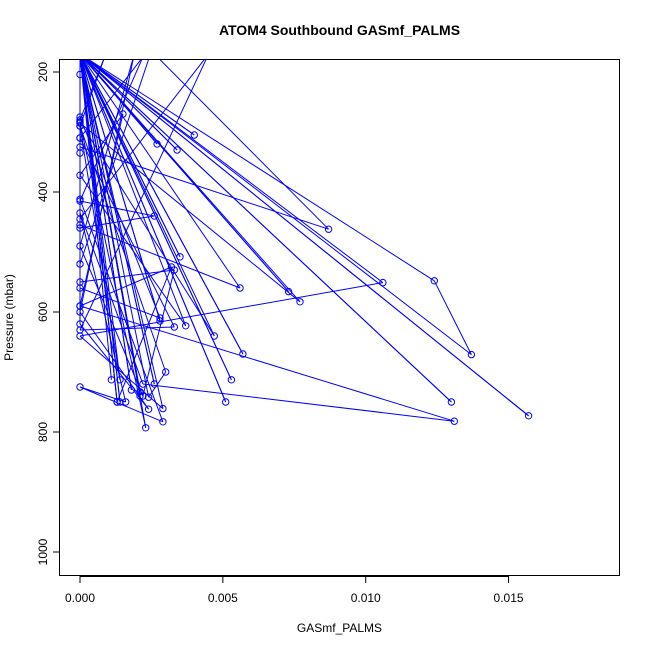 Image resolution: width=650 pixels, height=650 pixels. What do you see at coordinates (509, 598) in the screenshot?
I see `x-tick-label: 0.015` at bounding box center [509, 598].